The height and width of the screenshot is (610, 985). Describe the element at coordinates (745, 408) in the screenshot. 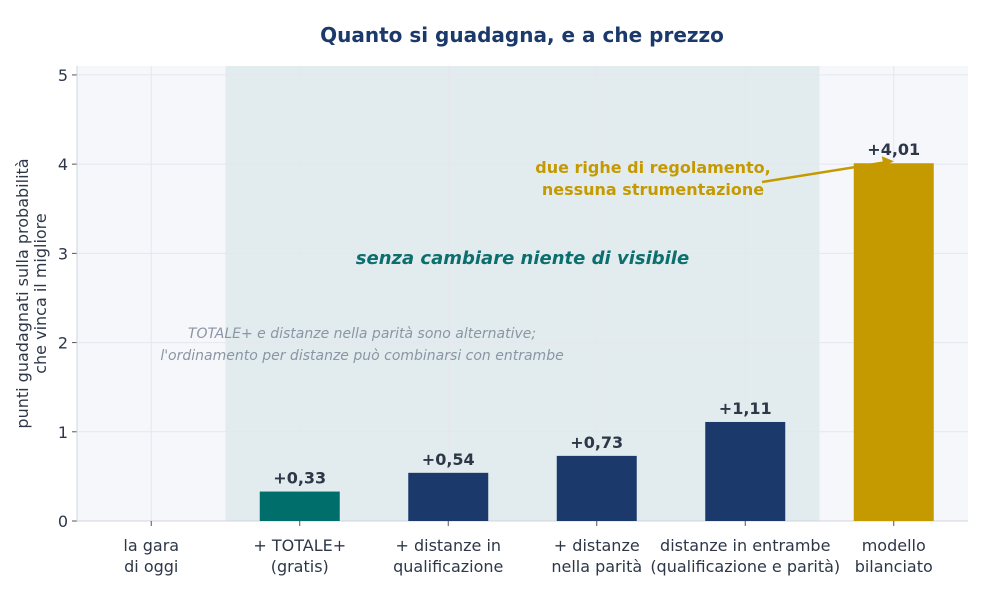

I see `bar-value-label: +1,11` at that location.